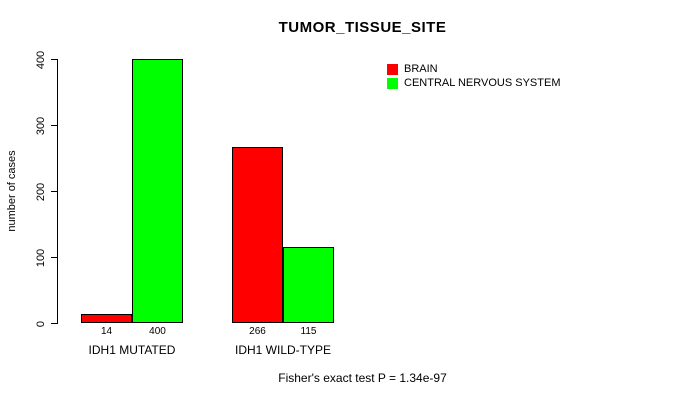 The height and width of the screenshot is (400, 690). Describe the element at coordinates (392, 83) in the screenshot. I see `green-square-icon` at that location.